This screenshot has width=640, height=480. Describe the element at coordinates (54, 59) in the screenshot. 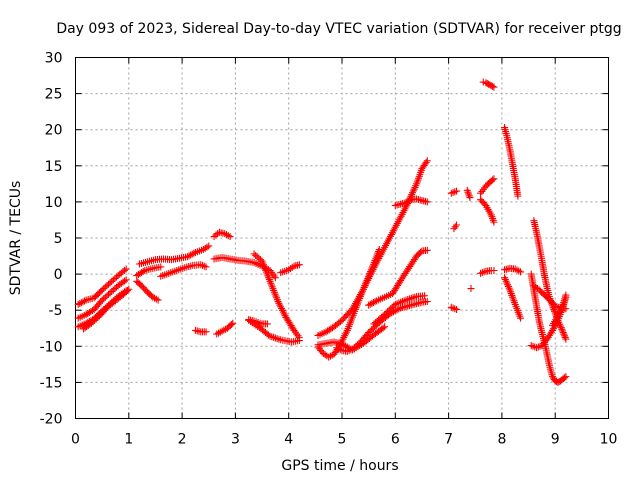

I see `y-tick-label: 30` at that location.